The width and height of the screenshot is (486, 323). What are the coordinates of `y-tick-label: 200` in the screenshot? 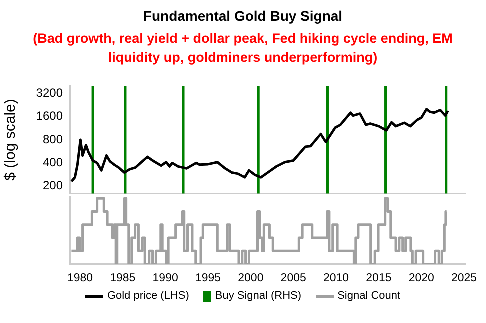 It's located at (53, 185).